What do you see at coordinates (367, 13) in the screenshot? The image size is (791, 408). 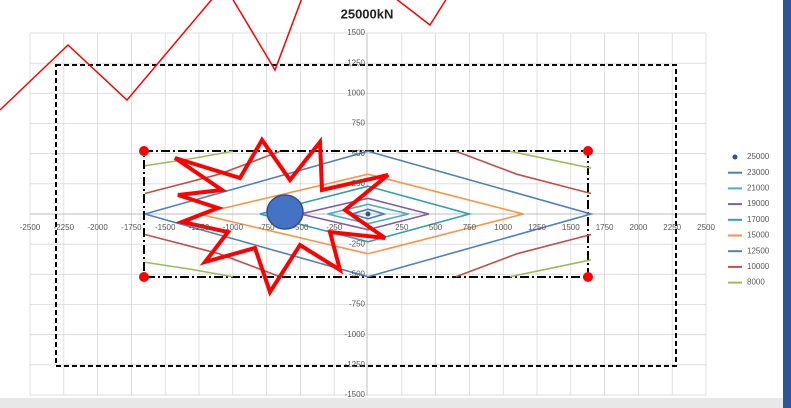 I see `chart-title: 25000kN` at bounding box center [367, 13].